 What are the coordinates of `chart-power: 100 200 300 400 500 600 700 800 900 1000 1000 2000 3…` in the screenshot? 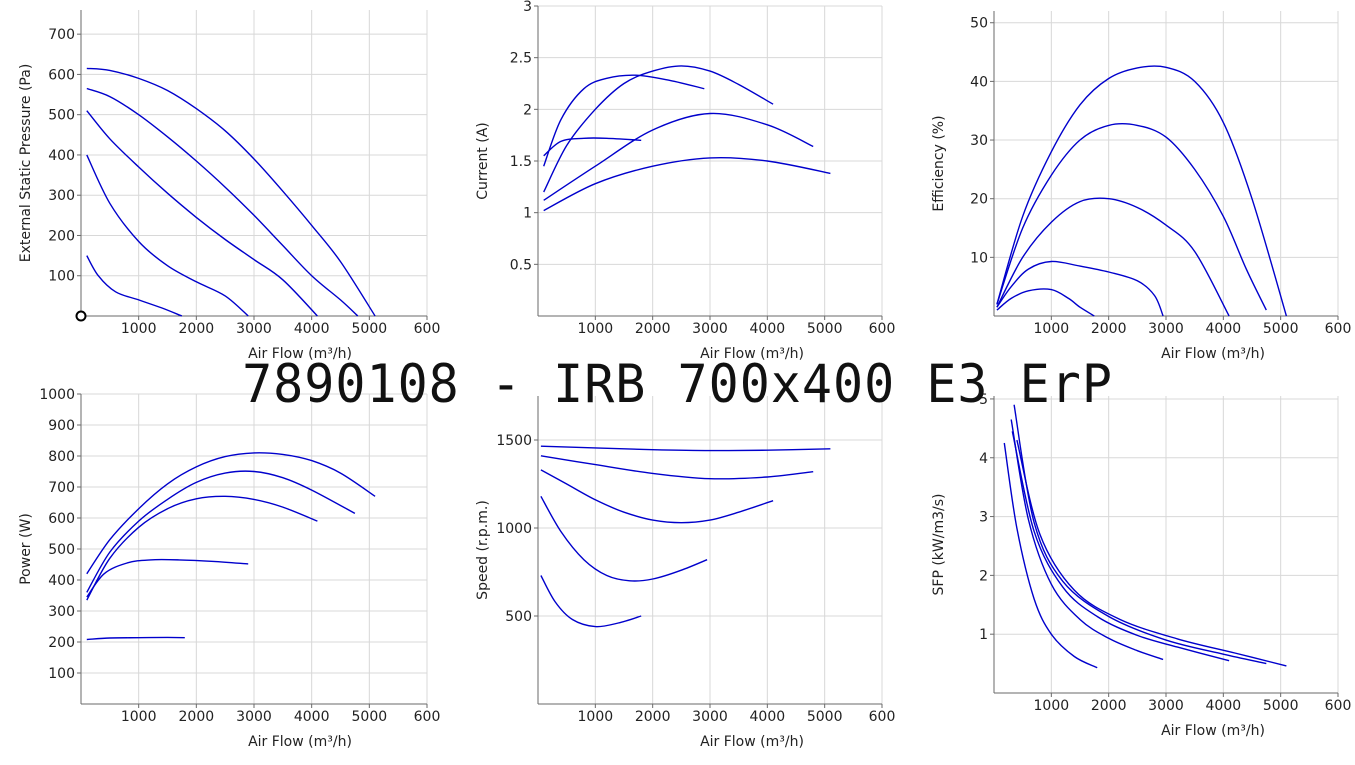 It's located at (229, 568).